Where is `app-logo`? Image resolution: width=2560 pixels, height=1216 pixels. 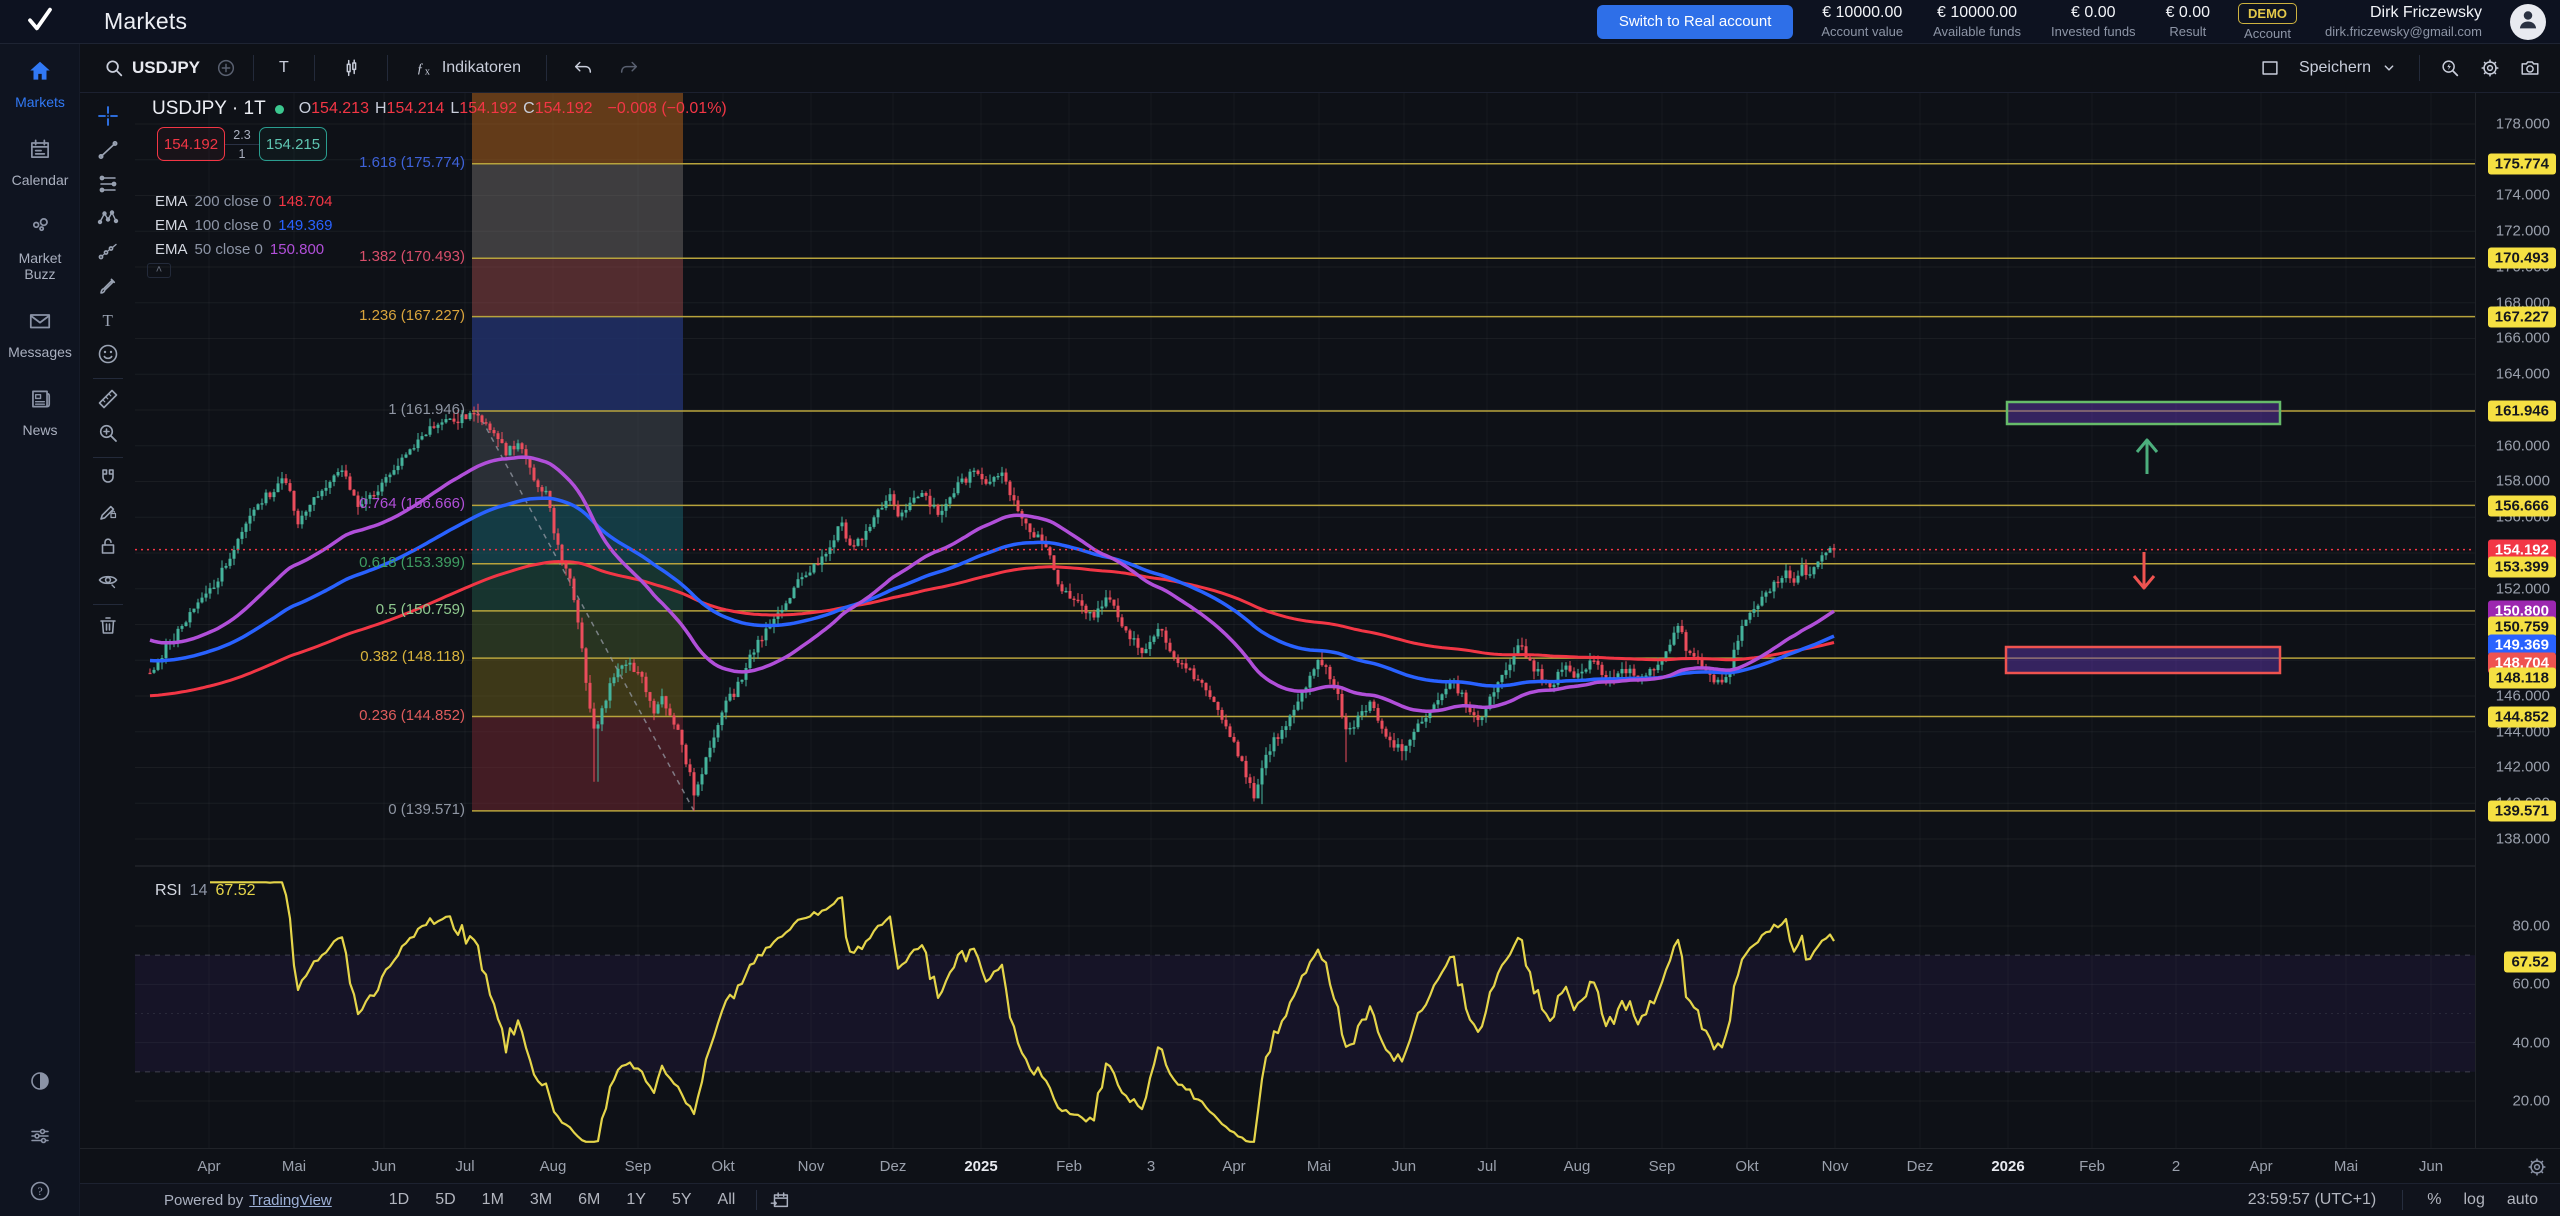
app-logo is located at coordinates (40, 22).